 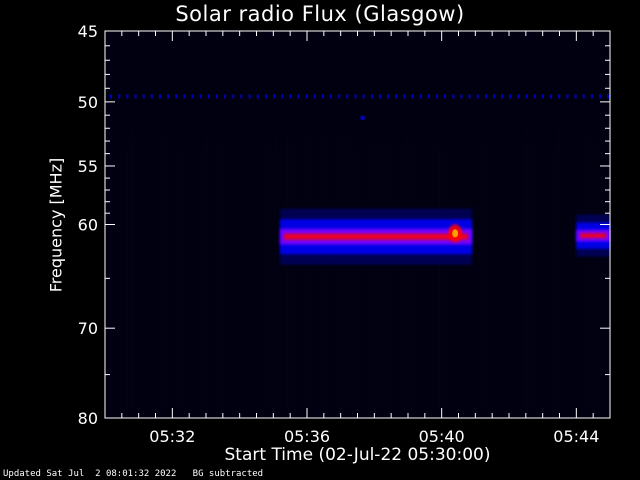 I want to click on x-tick-label: 05:36, so click(x=307, y=436).